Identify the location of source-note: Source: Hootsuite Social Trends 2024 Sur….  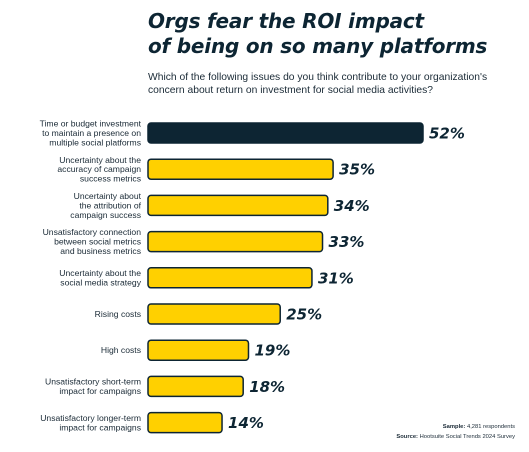
(455, 437).